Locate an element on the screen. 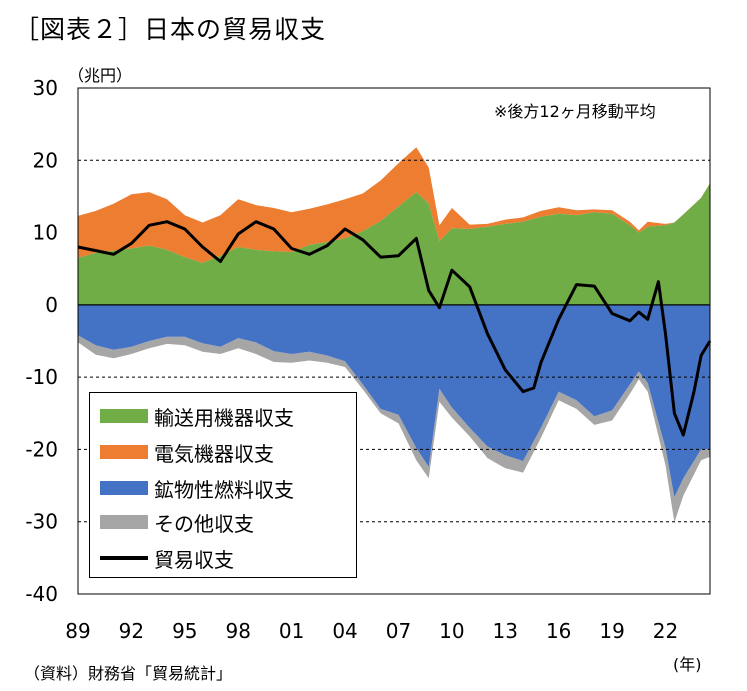 The width and height of the screenshot is (747, 691). x-tick-label: 92 is located at coordinates (131, 631).